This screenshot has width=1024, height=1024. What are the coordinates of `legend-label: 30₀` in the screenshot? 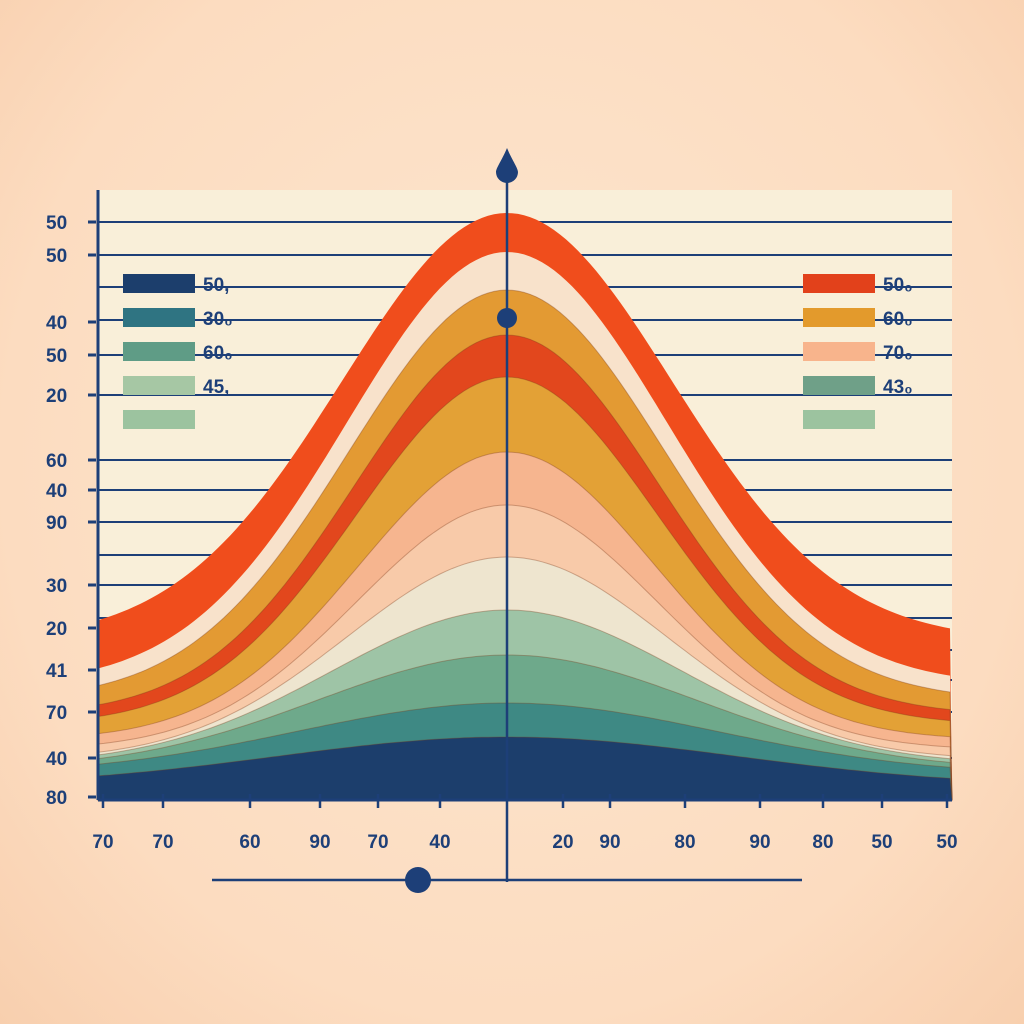 It's located at (218, 319).